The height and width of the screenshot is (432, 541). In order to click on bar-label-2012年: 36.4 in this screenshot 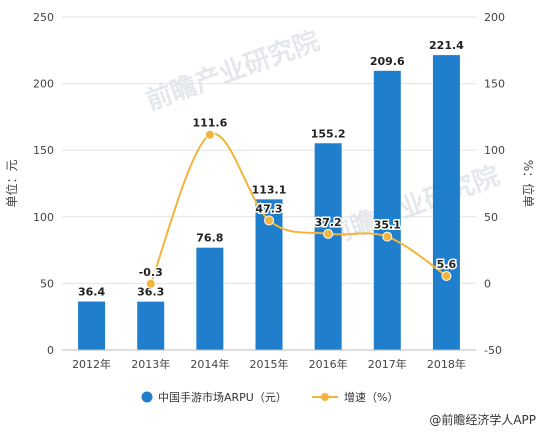, I will do `click(91, 292)`.